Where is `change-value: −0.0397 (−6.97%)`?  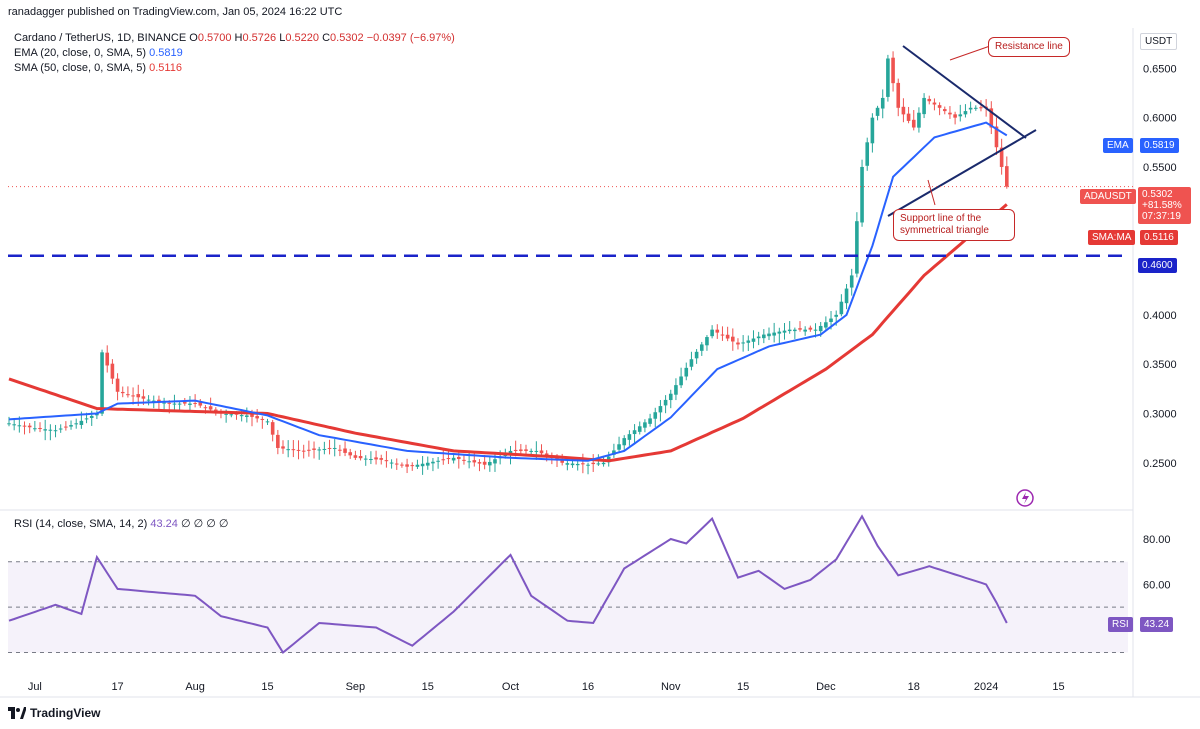 change-value: −0.0397 (−6.97%) is located at coordinates (410, 38).